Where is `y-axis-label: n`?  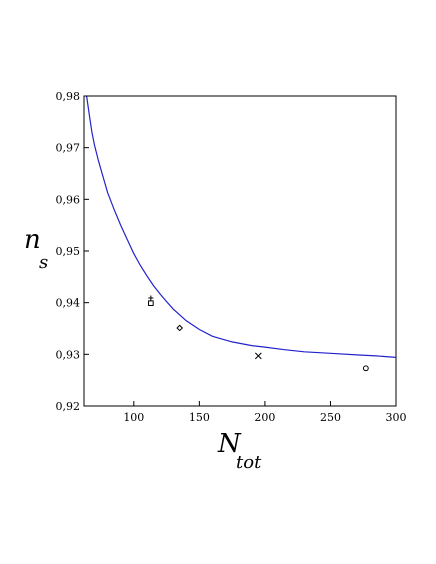 y-axis-label: n is located at coordinates (32, 240).